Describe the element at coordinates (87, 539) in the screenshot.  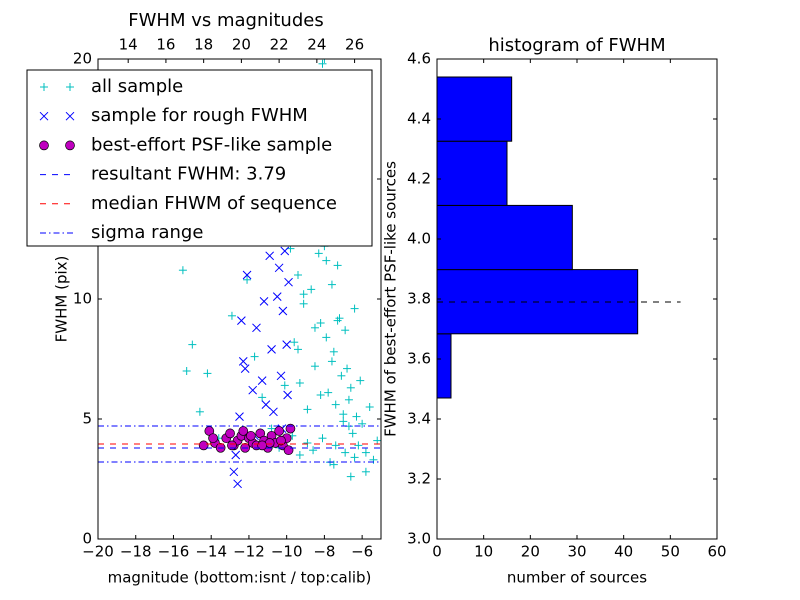
I see `y-tick-label: 0` at that location.